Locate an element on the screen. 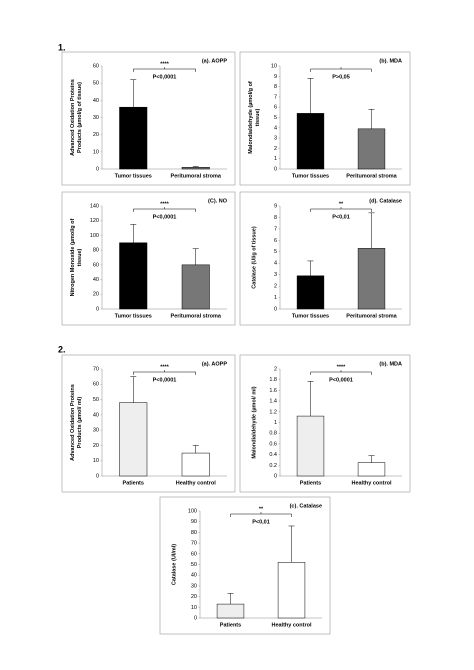 This screenshot has width=474, height=670. p-value: P>0,05 is located at coordinates (341, 77).